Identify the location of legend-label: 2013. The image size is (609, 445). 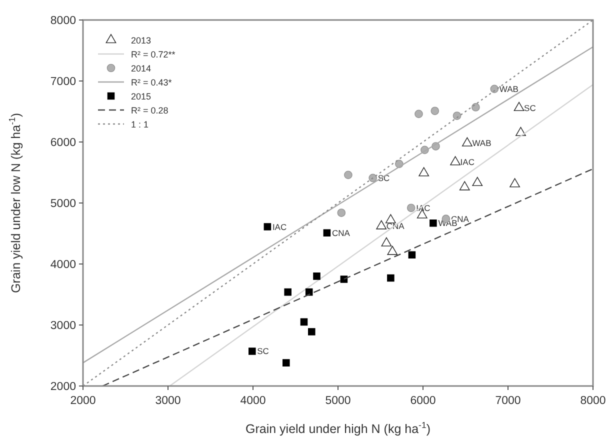
(141, 41).